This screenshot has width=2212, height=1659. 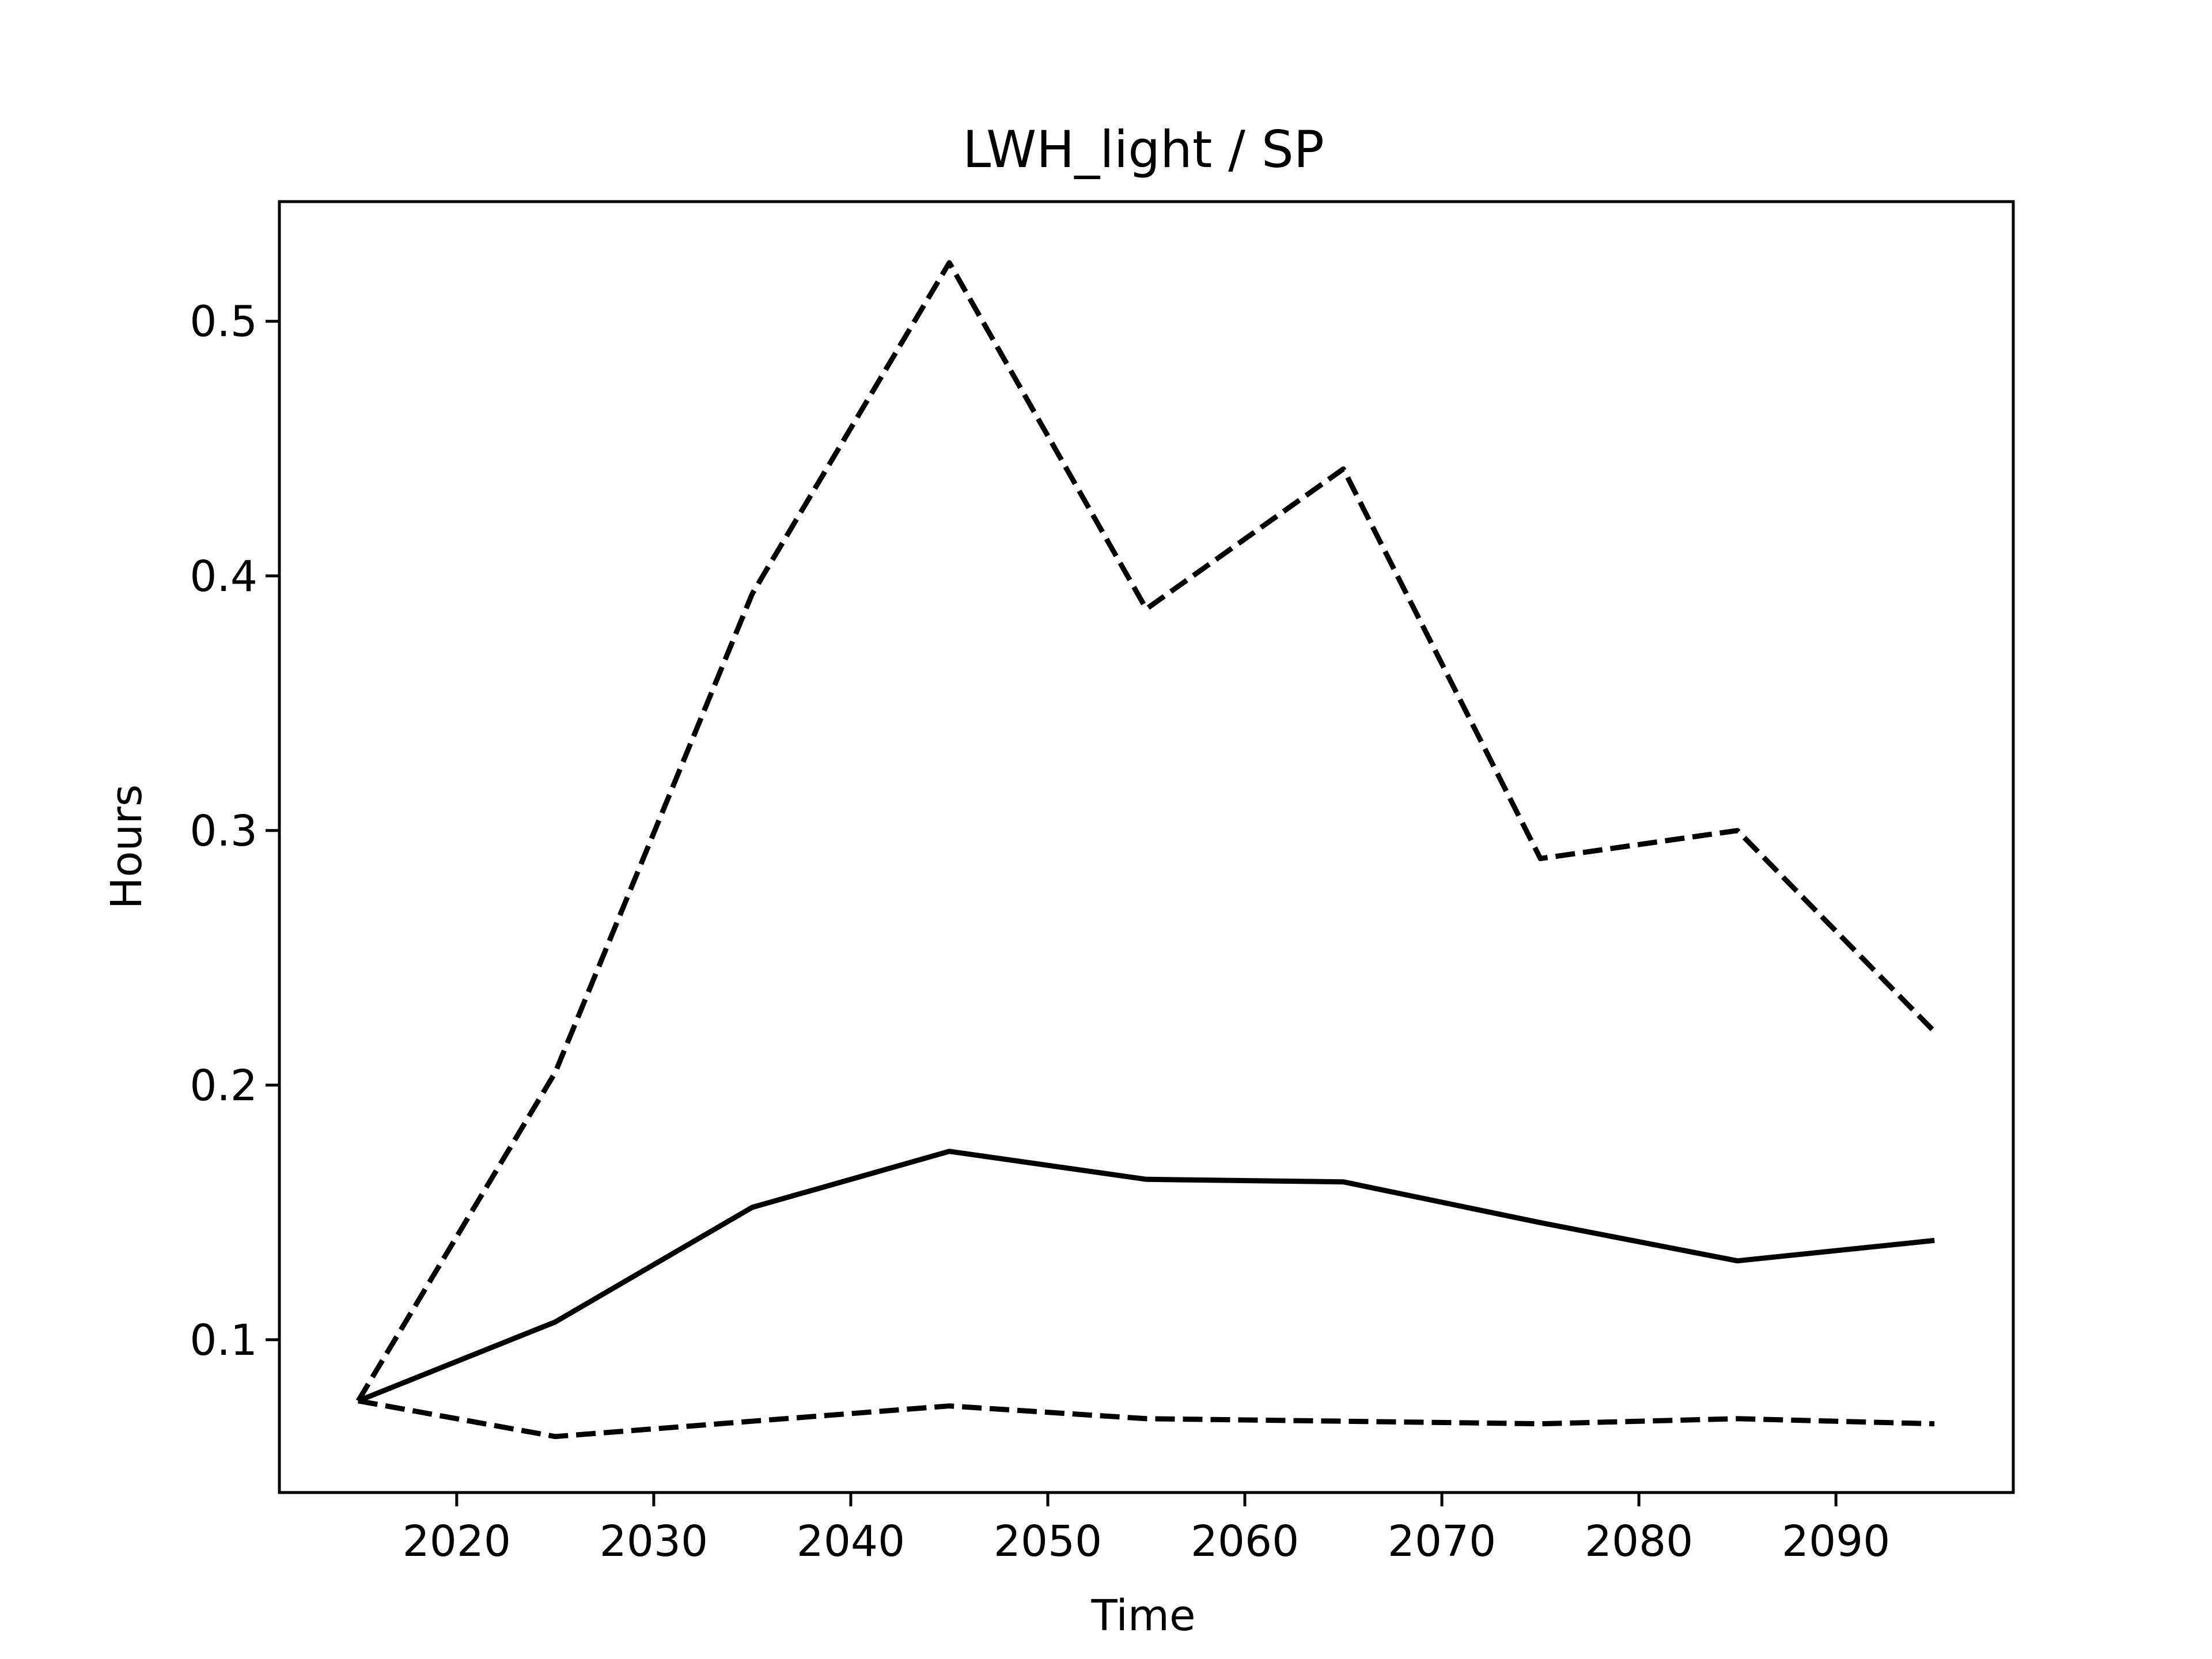 I want to click on y-axis-ticks: 0.1 0.2 0.3 0.4 0.5, so click(x=234, y=831).